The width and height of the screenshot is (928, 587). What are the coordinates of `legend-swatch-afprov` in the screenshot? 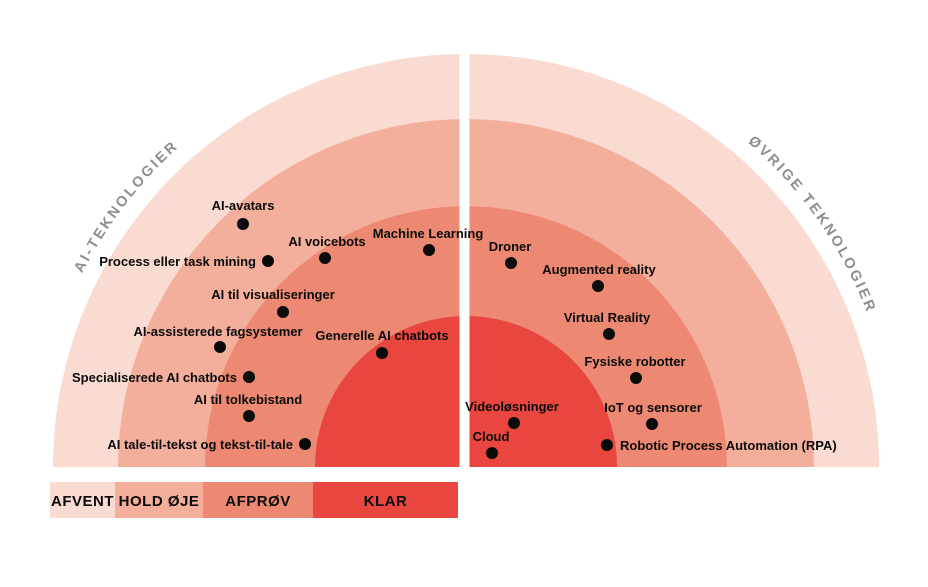 It's located at (258, 500).